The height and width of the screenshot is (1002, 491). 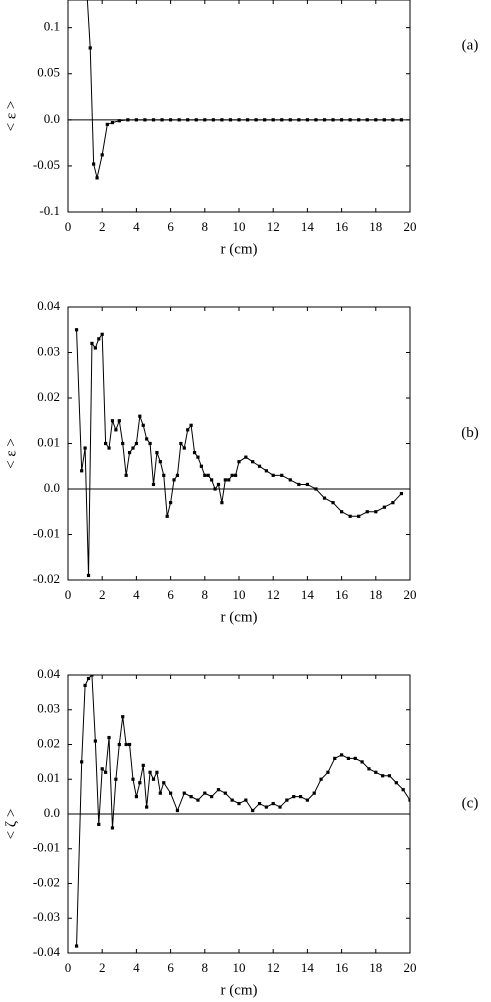 What do you see at coordinates (11, 824) in the screenshot?
I see `y-axis-label: < ζ >` at bounding box center [11, 824].